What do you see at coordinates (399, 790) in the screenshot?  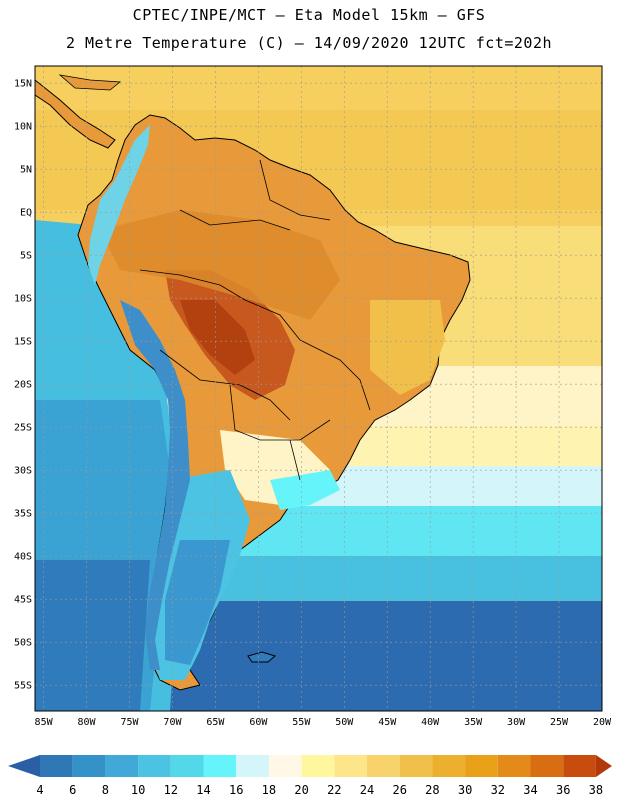 I see `colorbar-label: 26` at bounding box center [399, 790].